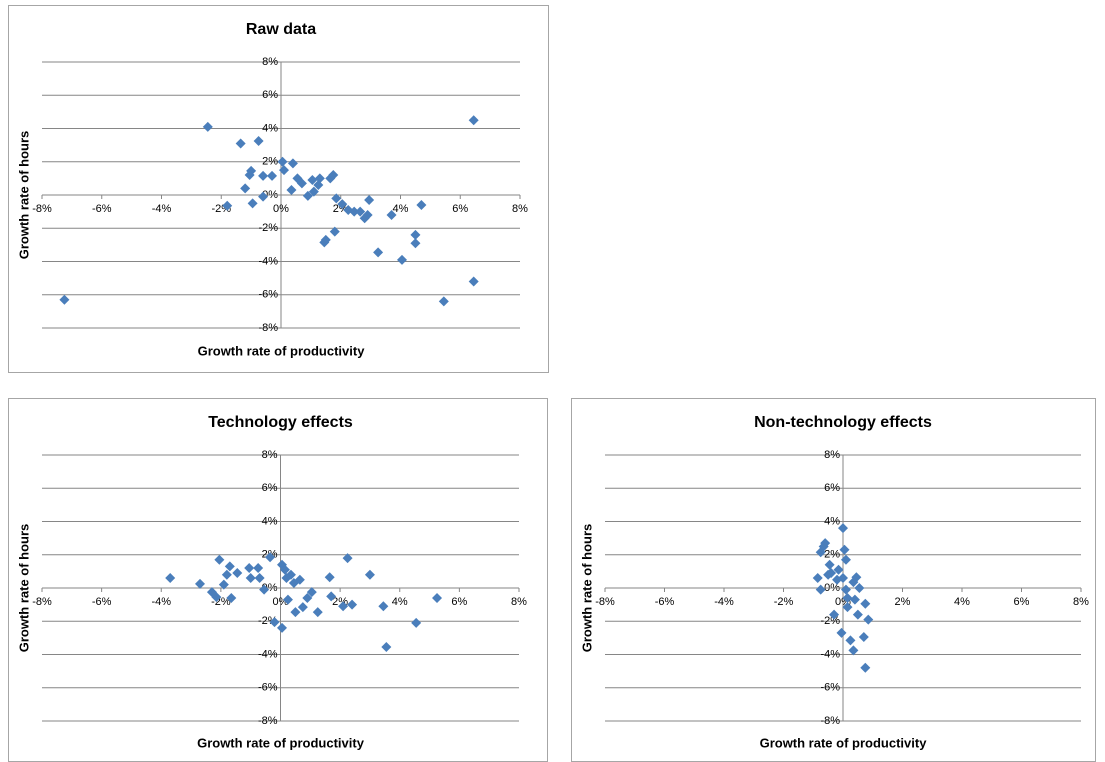 The height and width of the screenshot is (762, 1105). I want to click on x-tick-label: 8%, so click(520, 209).